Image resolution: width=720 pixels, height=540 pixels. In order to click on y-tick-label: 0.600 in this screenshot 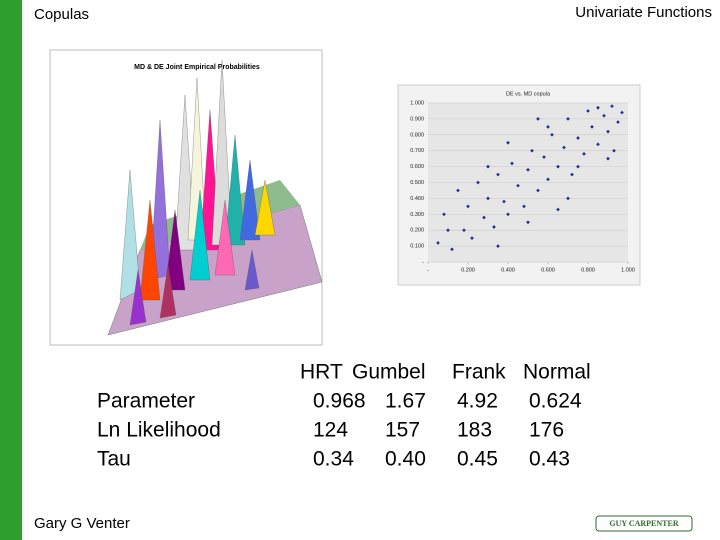, I will do `click(417, 167)`.